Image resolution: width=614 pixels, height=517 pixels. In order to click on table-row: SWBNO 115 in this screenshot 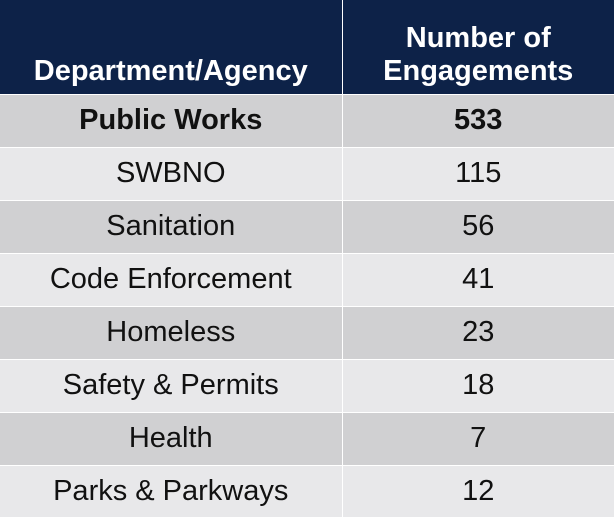, I will do `click(307, 173)`.